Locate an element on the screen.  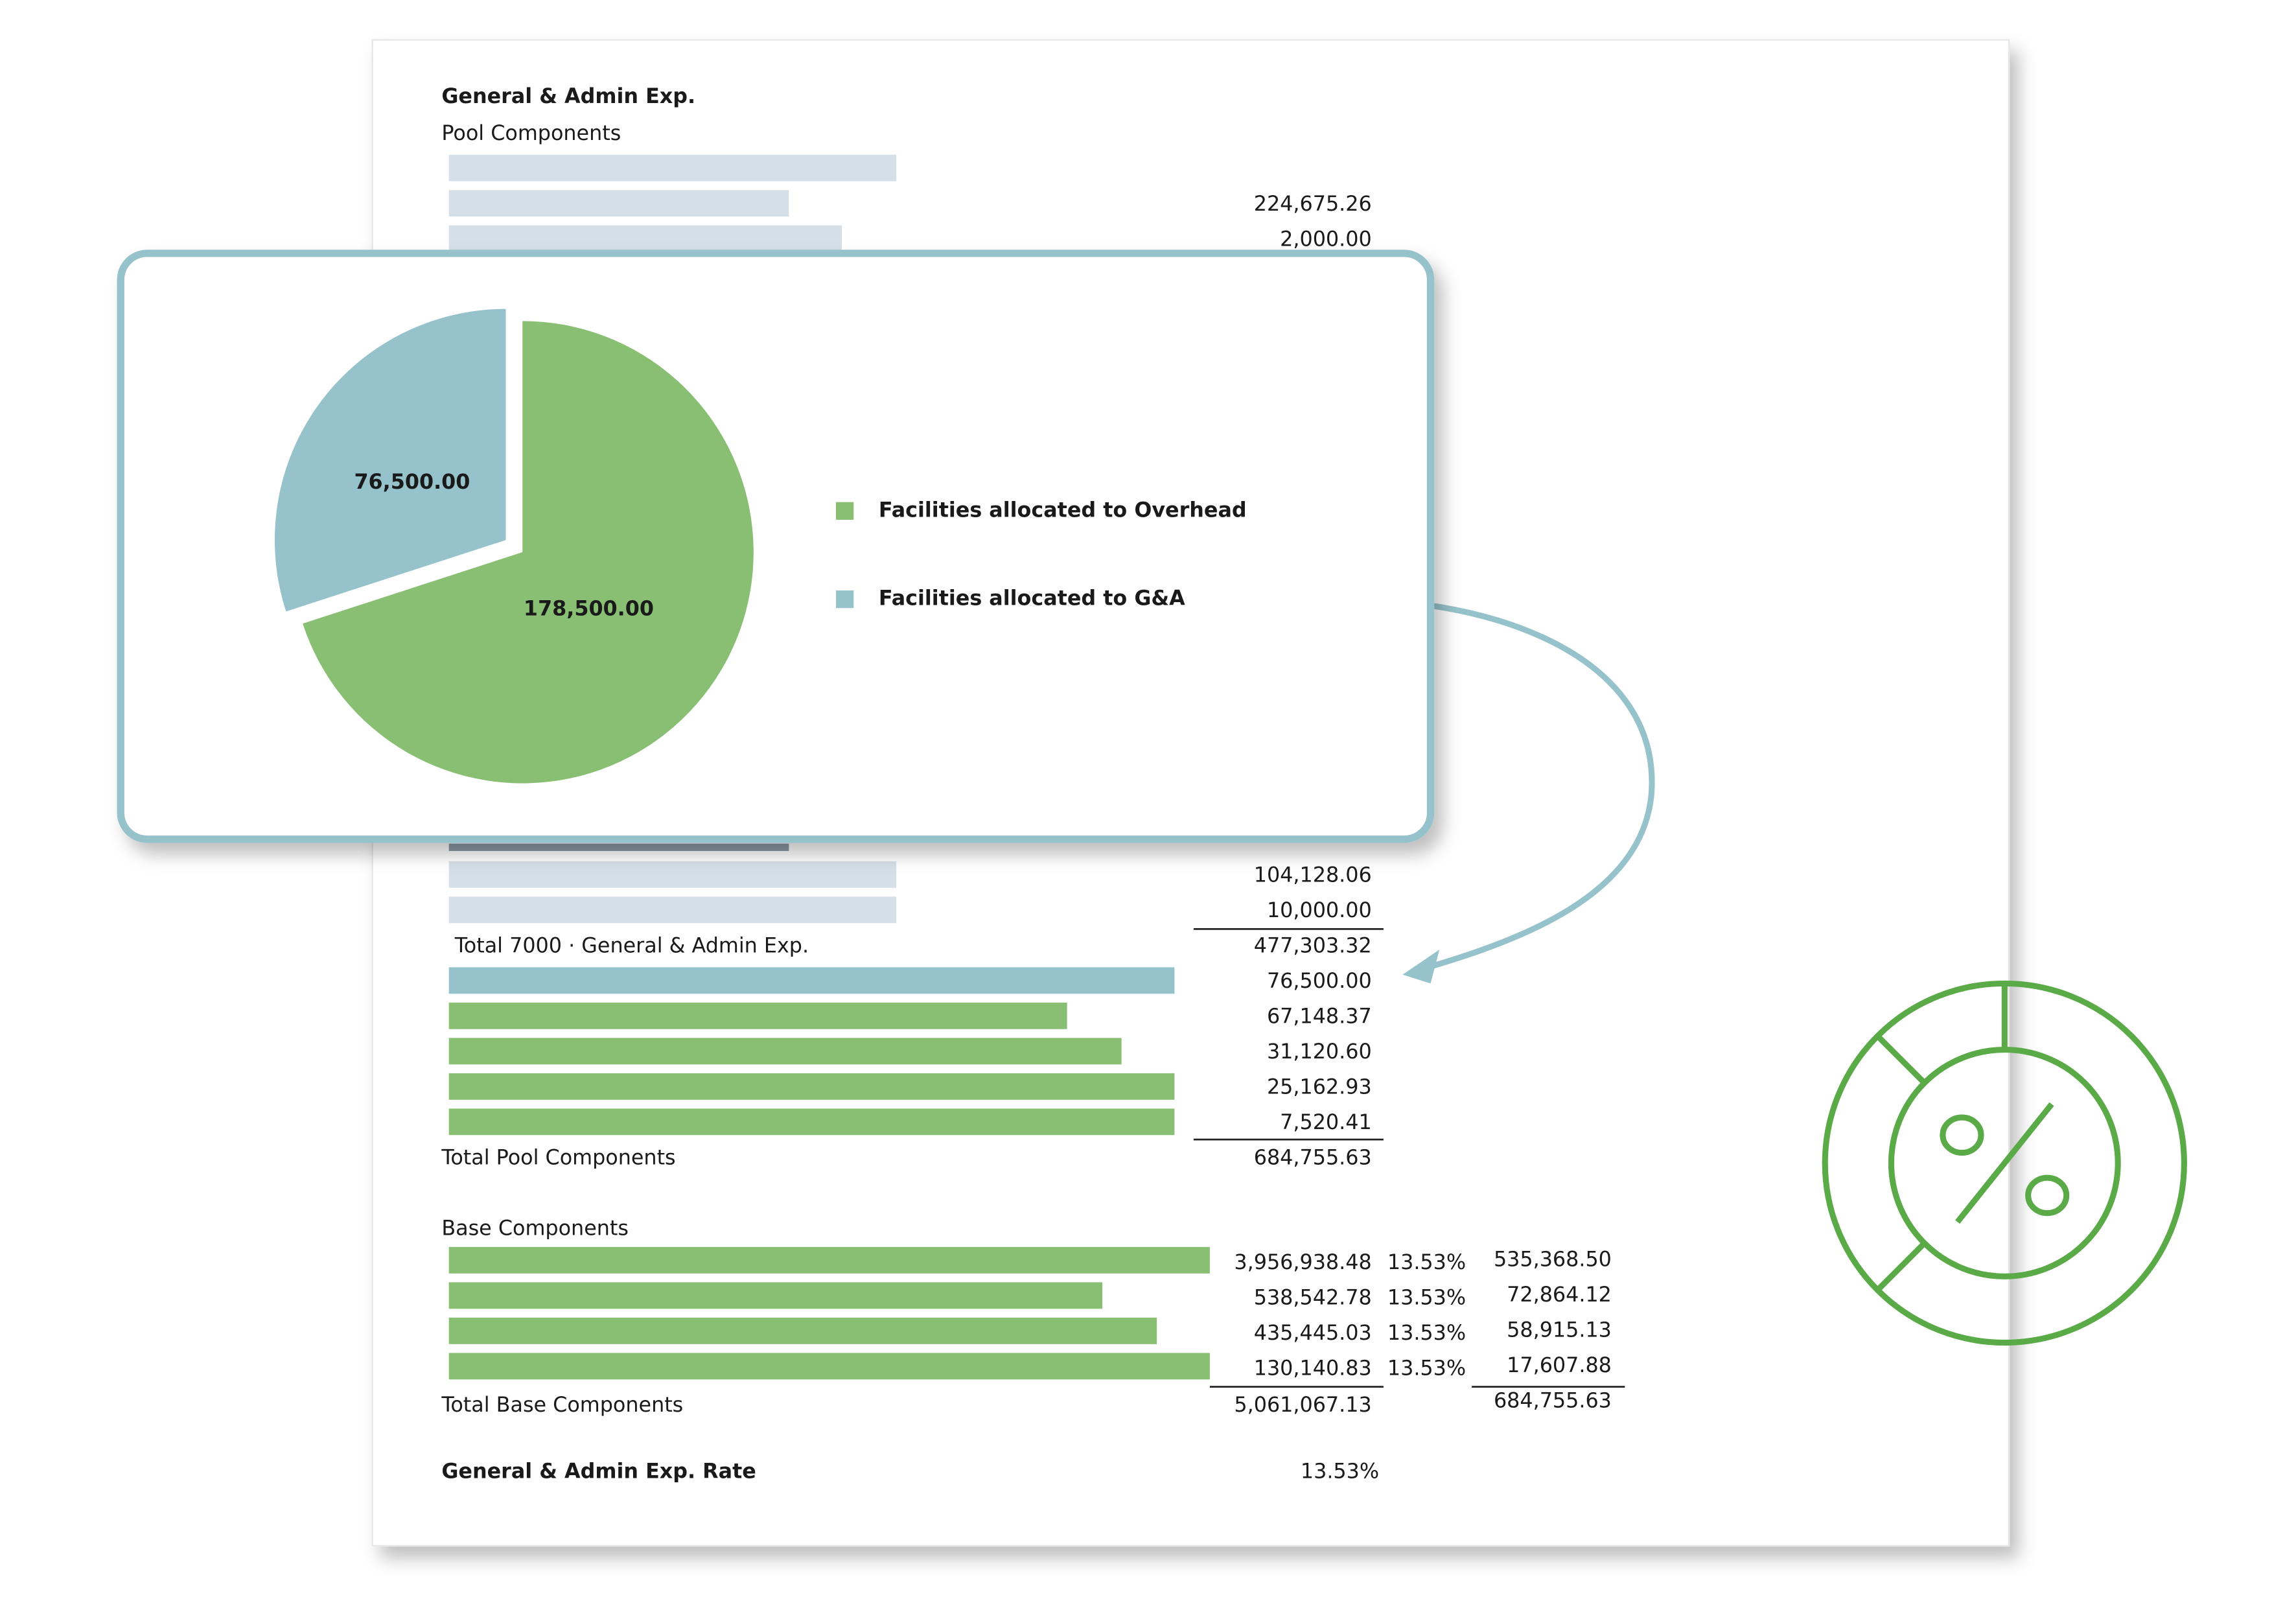
allocated-amount: 17,607.88 is located at coordinates (1559, 1365).